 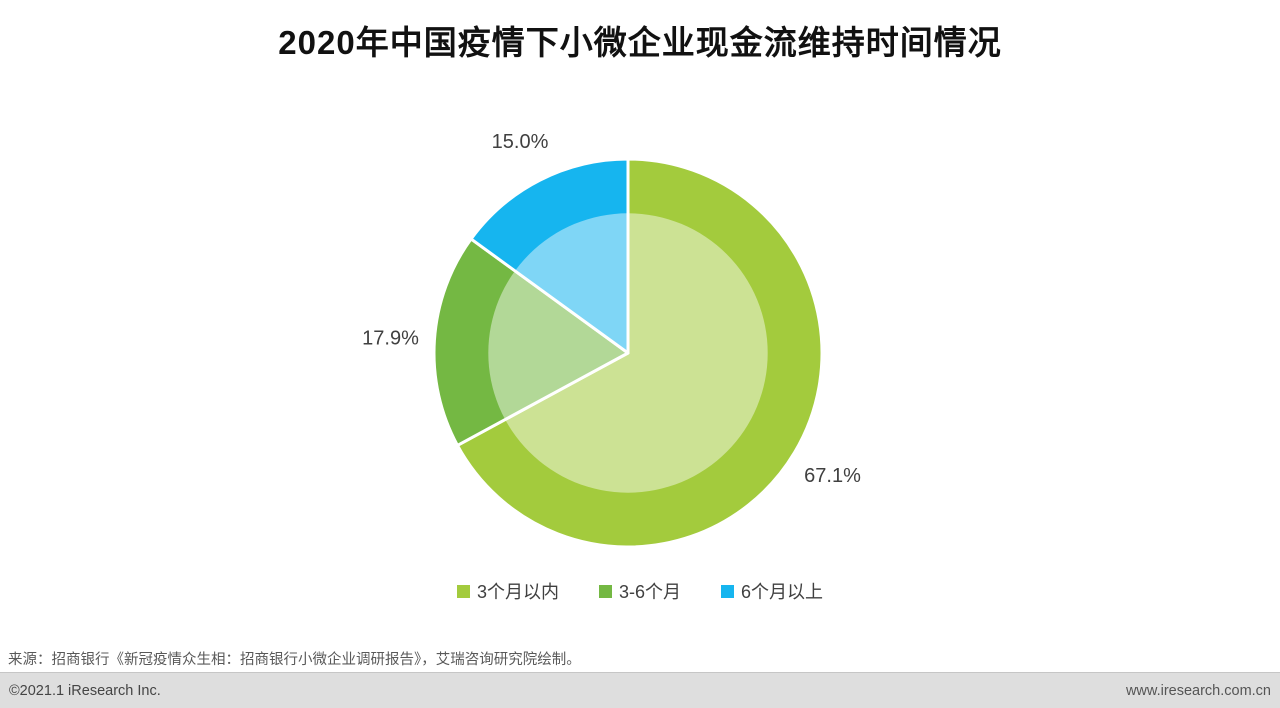 I want to click on legend-item-under-3-months: 3个月以内, so click(x=507, y=591).